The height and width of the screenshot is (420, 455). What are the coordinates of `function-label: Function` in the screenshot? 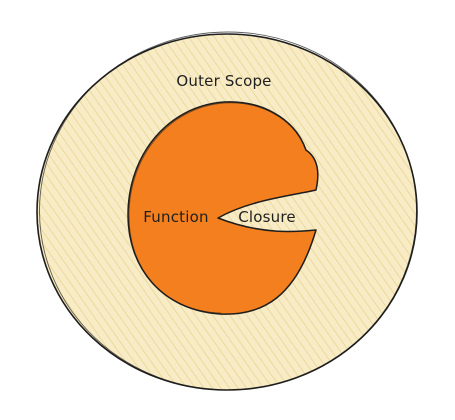 It's located at (175, 217).